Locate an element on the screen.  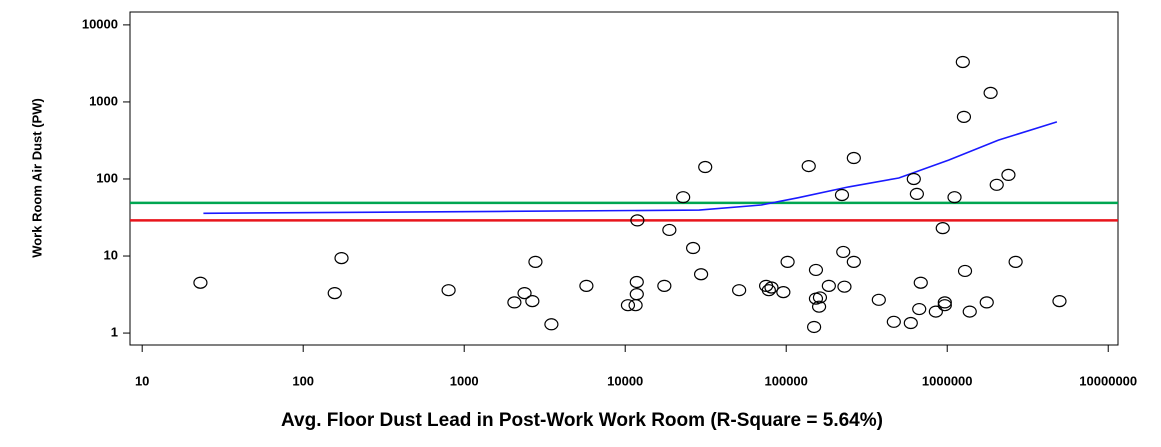
y-tick-label: 10 is located at coordinates (111, 254).